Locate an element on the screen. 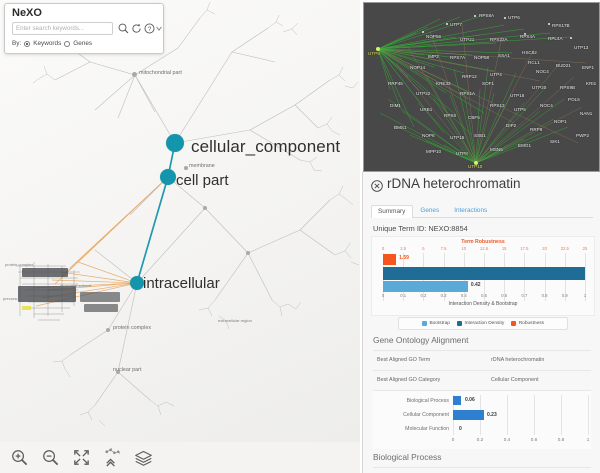 The height and width of the screenshot is (473, 600). gene-network-edges is located at coordinates (482, 89).